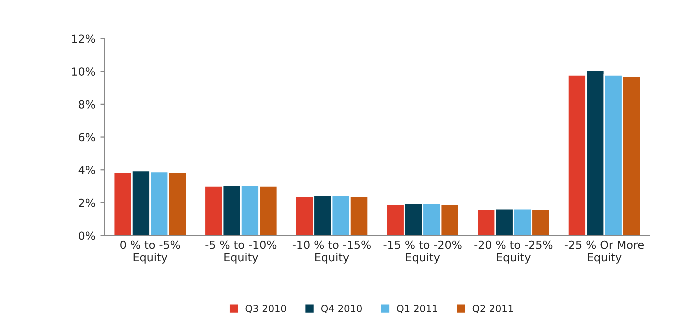 The image size is (677, 323). What do you see at coordinates (87, 137) in the screenshot?
I see `y-tick-label: 6%` at bounding box center [87, 137].